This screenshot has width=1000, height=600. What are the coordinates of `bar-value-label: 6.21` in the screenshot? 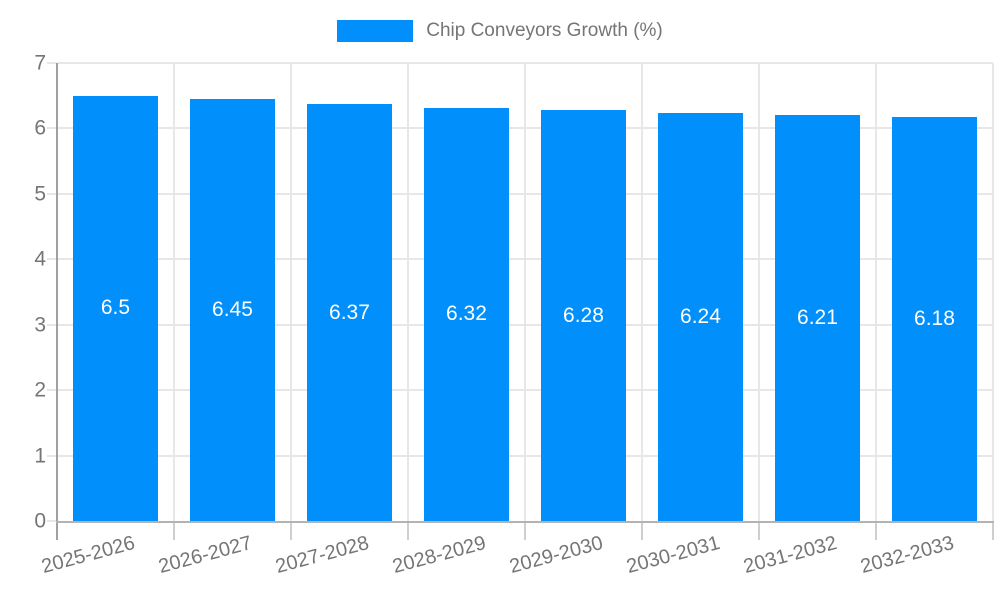 It's located at (817, 317).